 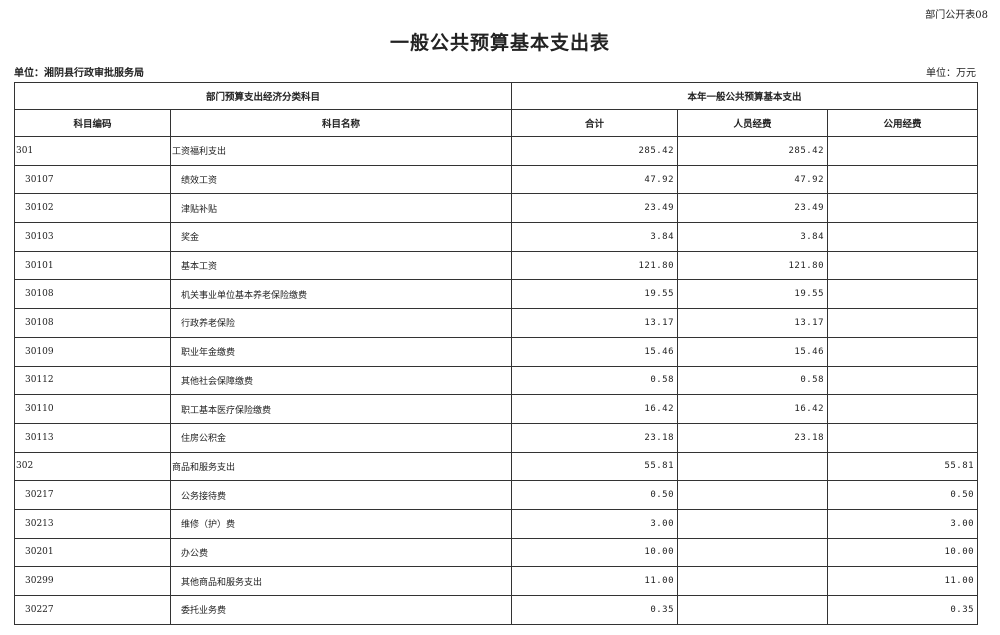 What do you see at coordinates (341, 265) in the screenshot?
I see `cell-name: 基本工资` at bounding box center [341, 265].